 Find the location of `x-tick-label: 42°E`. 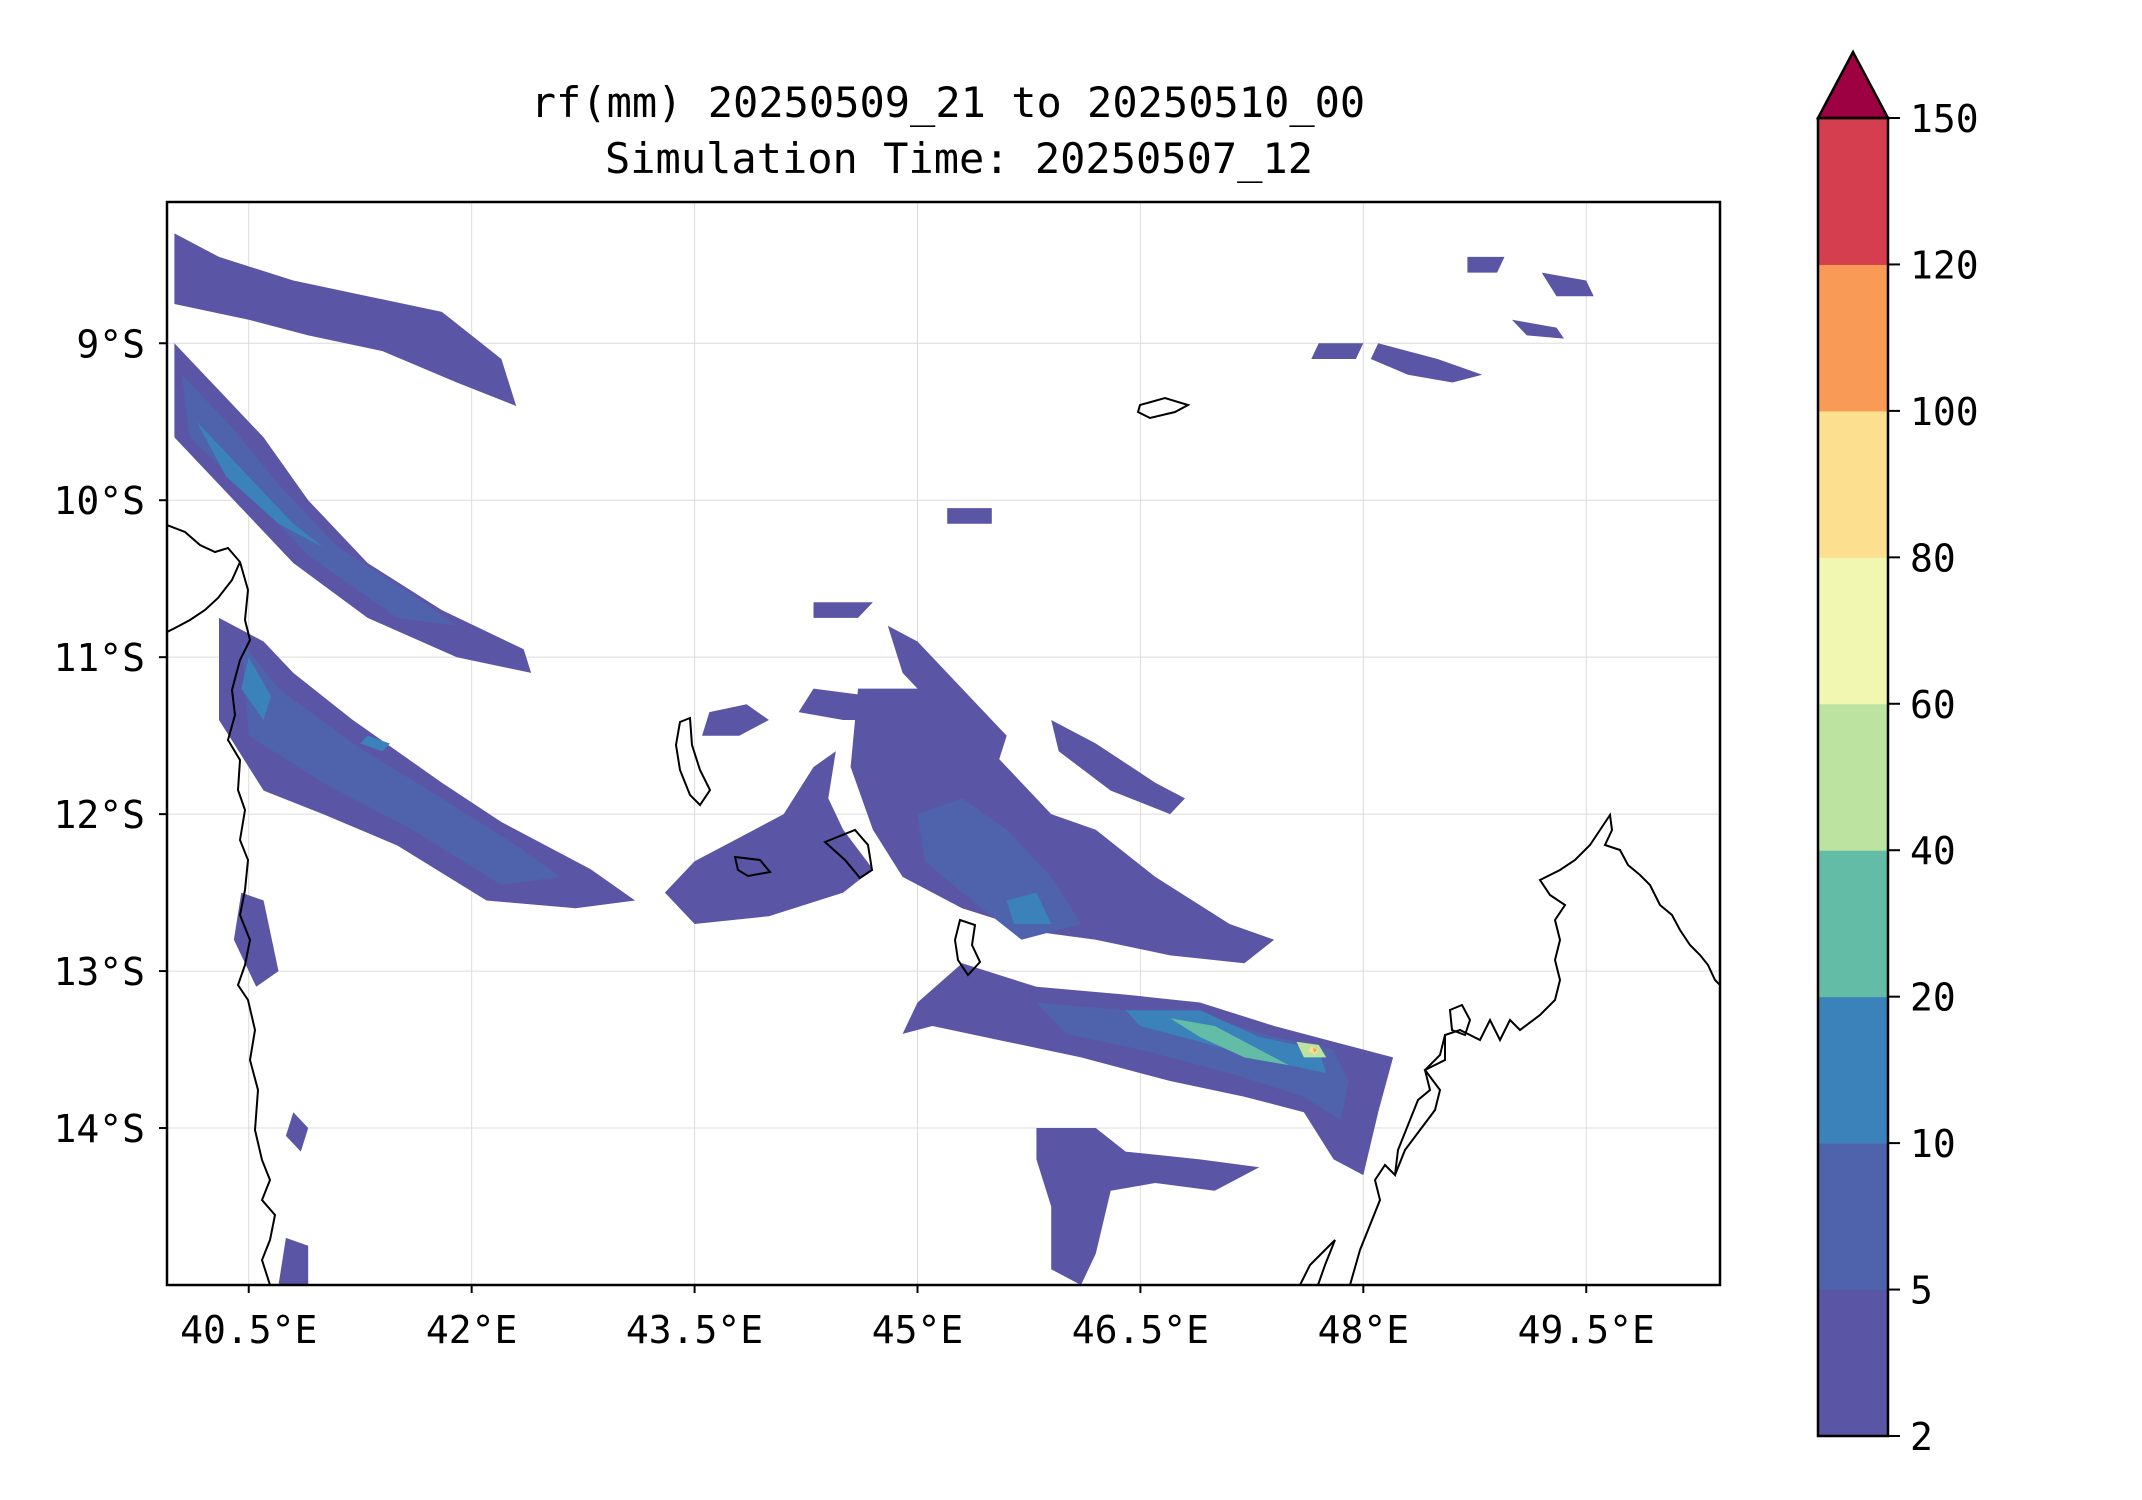

x-tick-label: 42°E is located at coordinates (472, 1330).